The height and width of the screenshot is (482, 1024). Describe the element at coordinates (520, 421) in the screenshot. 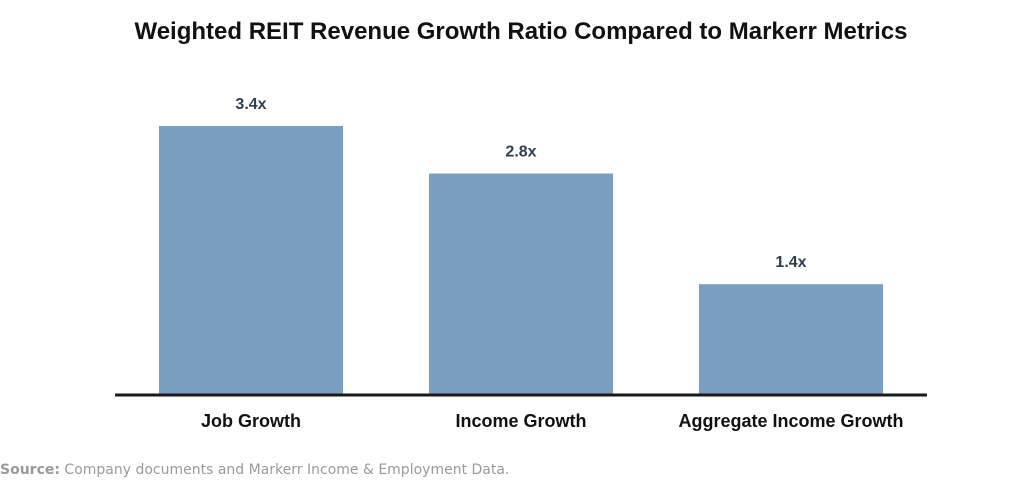

I see `x-tick-label: Income Growth` at that location.